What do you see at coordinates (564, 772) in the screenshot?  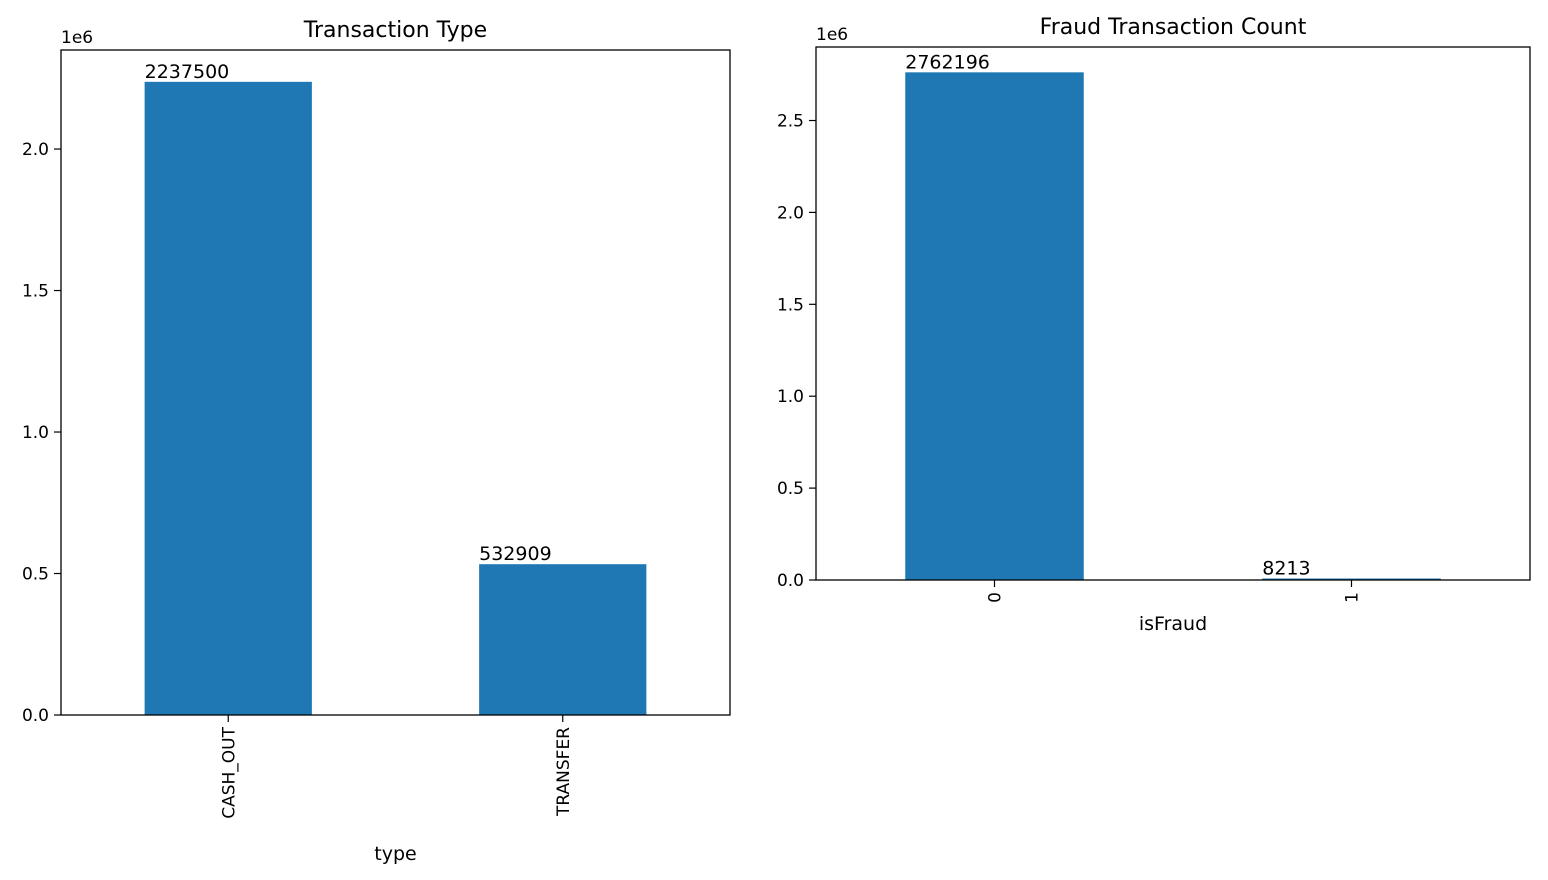 I see `chart-1-x-tick-label: TRANSFER` at bounding box center [564, 772].